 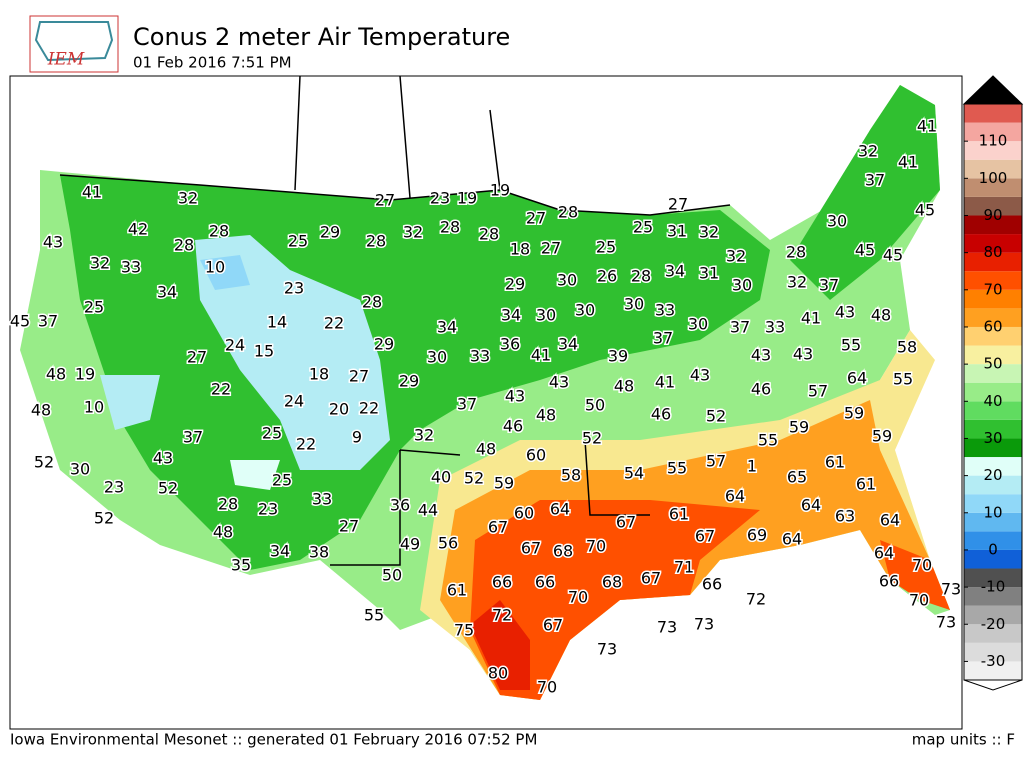 What do you see at coordinates (400, 505) in the screenshot?
I see `station-value: 36` at bounding box center [400, 505].